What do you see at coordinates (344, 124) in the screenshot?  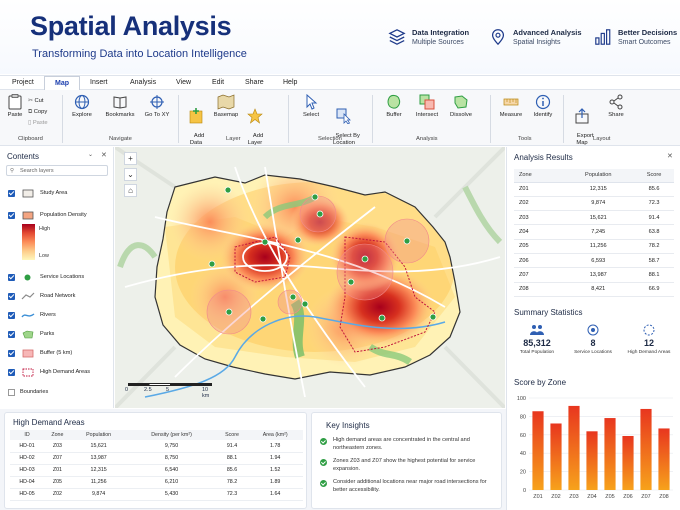 I see `select-by-location-button: Select By Location` at bounding box center [344, 124].